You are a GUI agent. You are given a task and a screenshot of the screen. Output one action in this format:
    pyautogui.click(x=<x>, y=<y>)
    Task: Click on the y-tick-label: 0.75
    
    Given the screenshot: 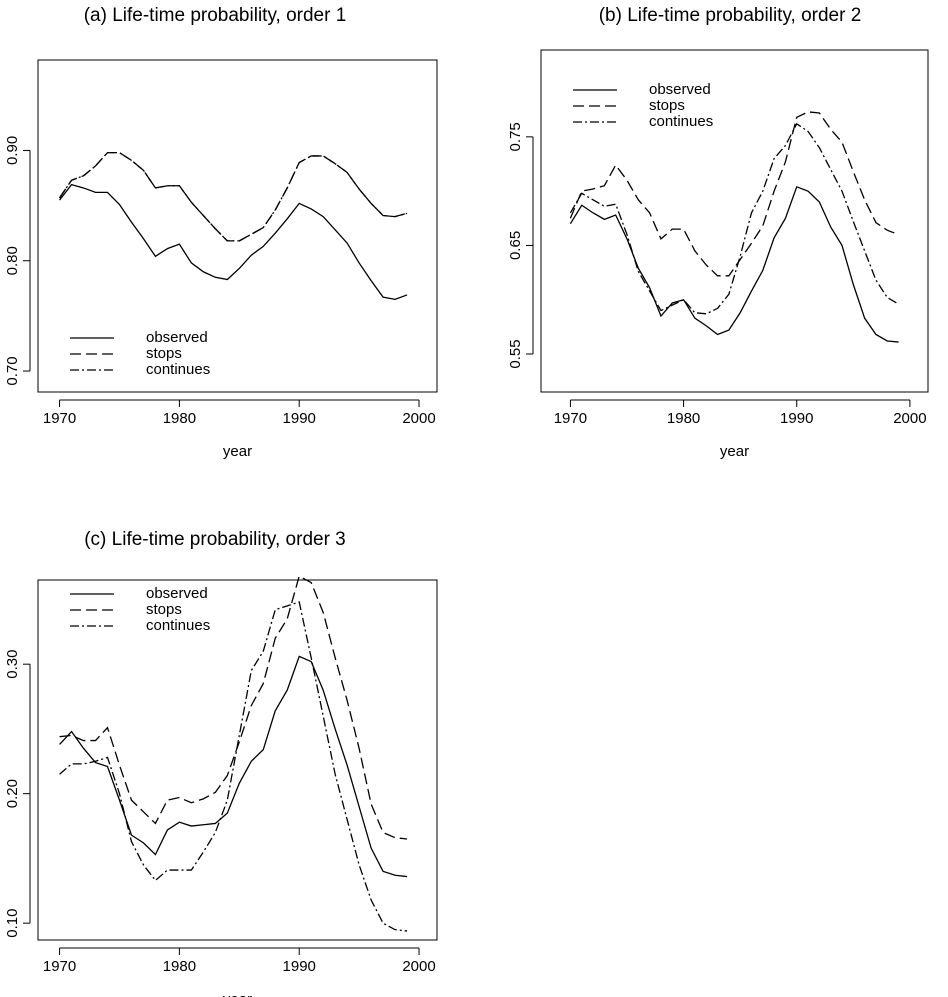 What is the action you would take?
    pyautogui.click(x=515, y=136)
    